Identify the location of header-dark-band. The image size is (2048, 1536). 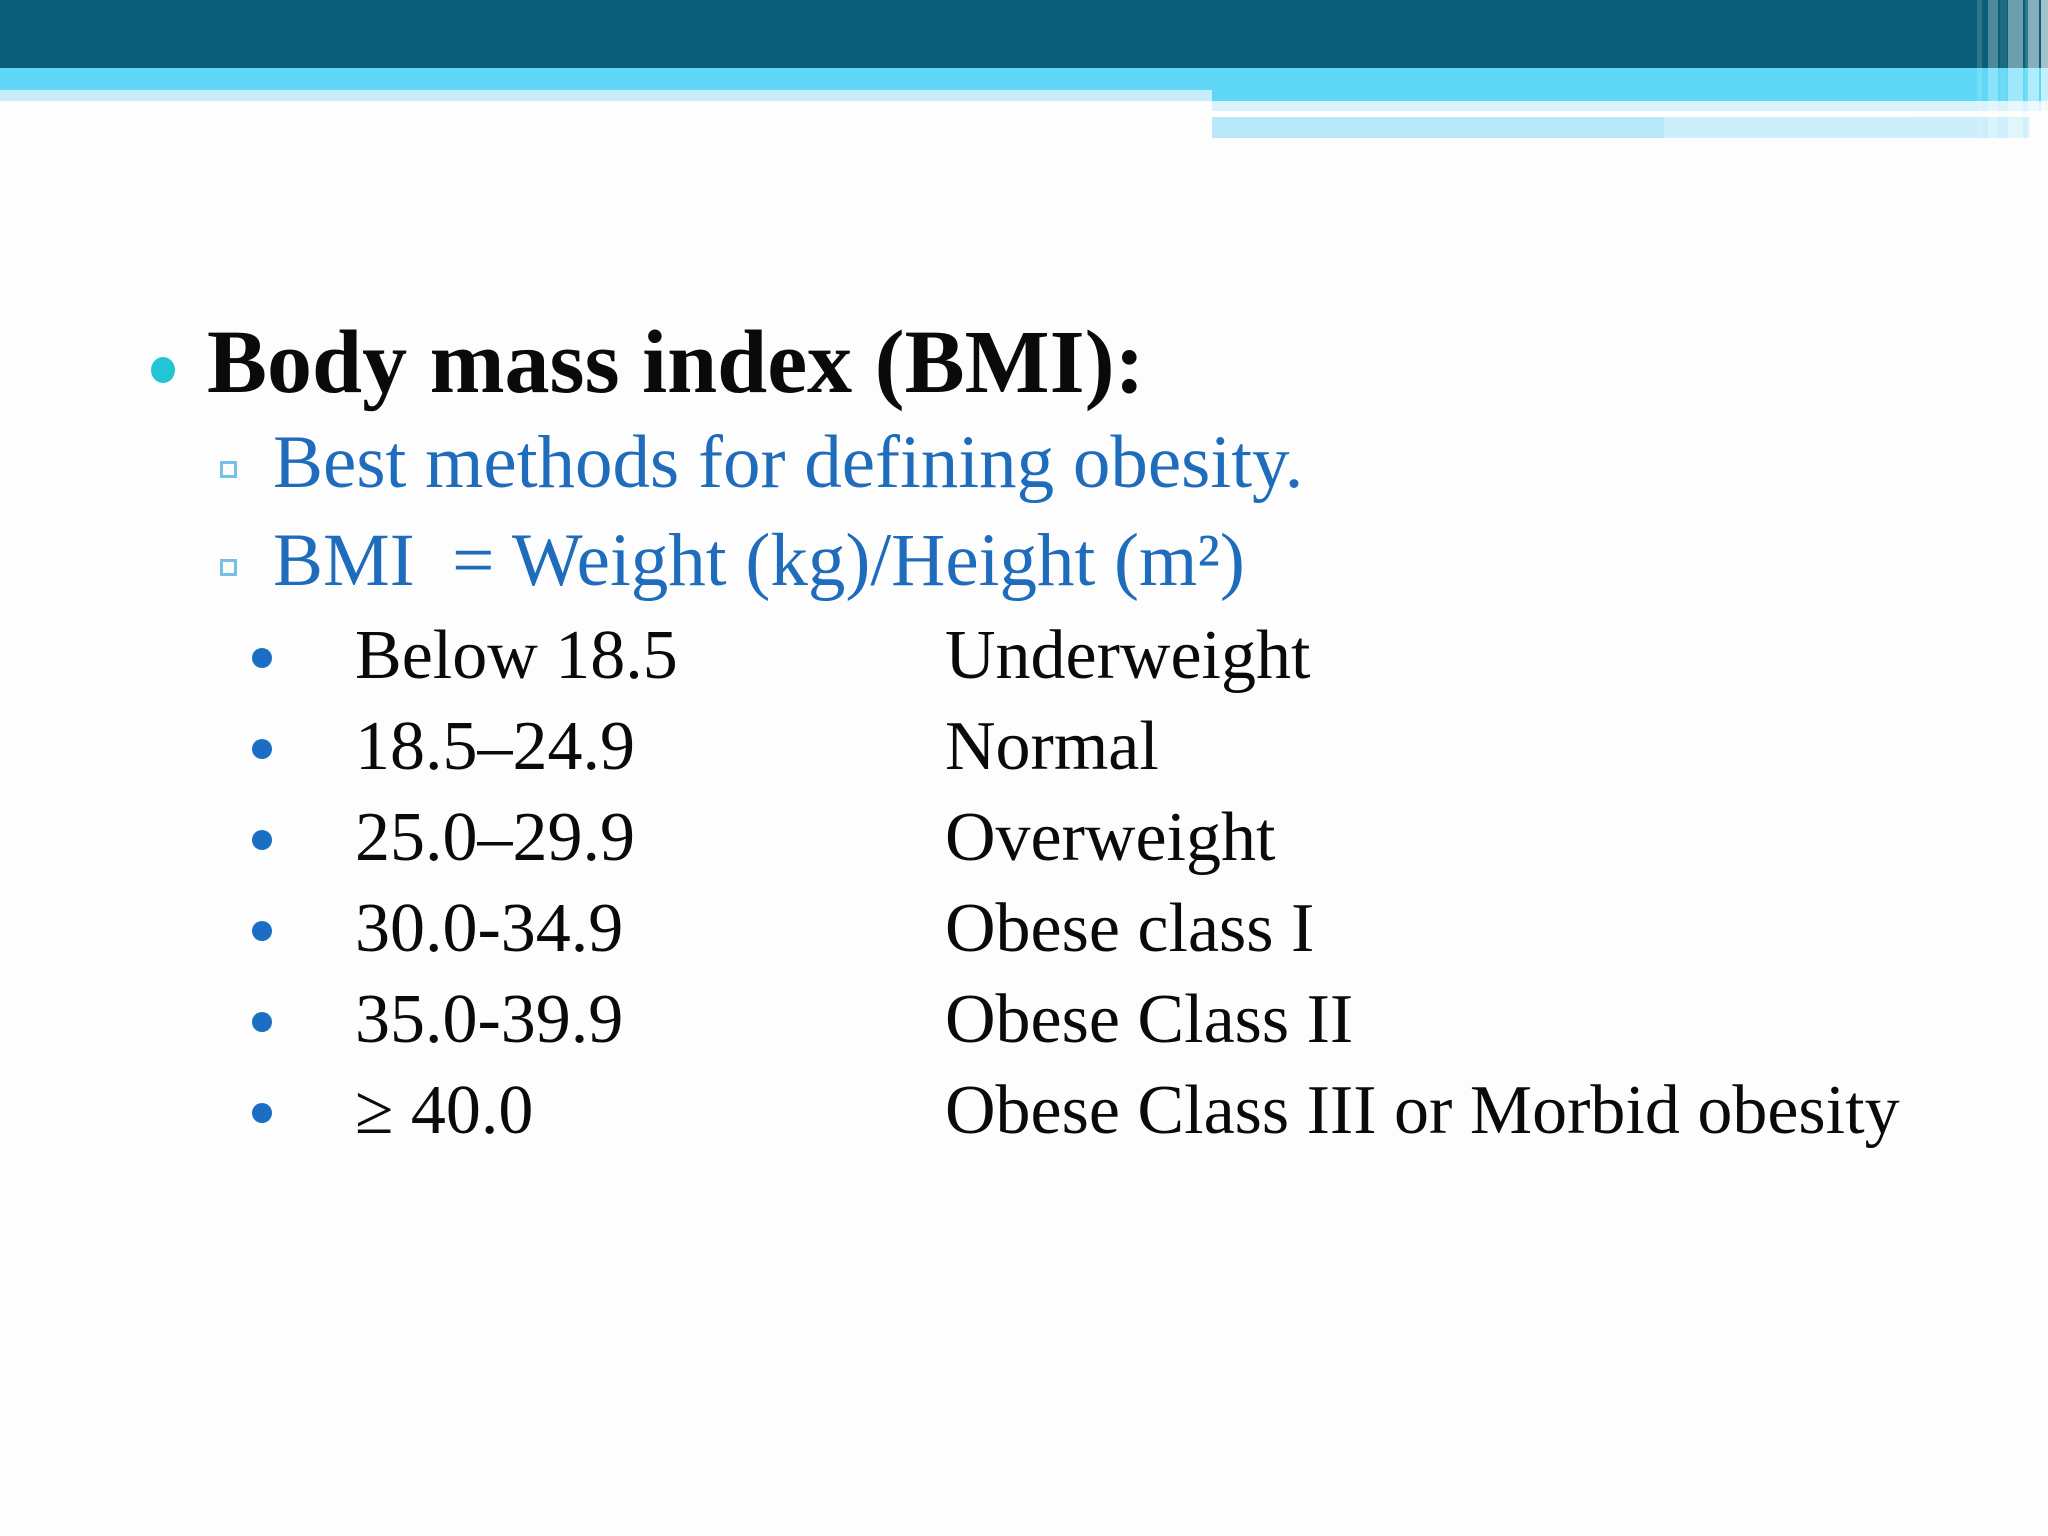
(1024, 34).